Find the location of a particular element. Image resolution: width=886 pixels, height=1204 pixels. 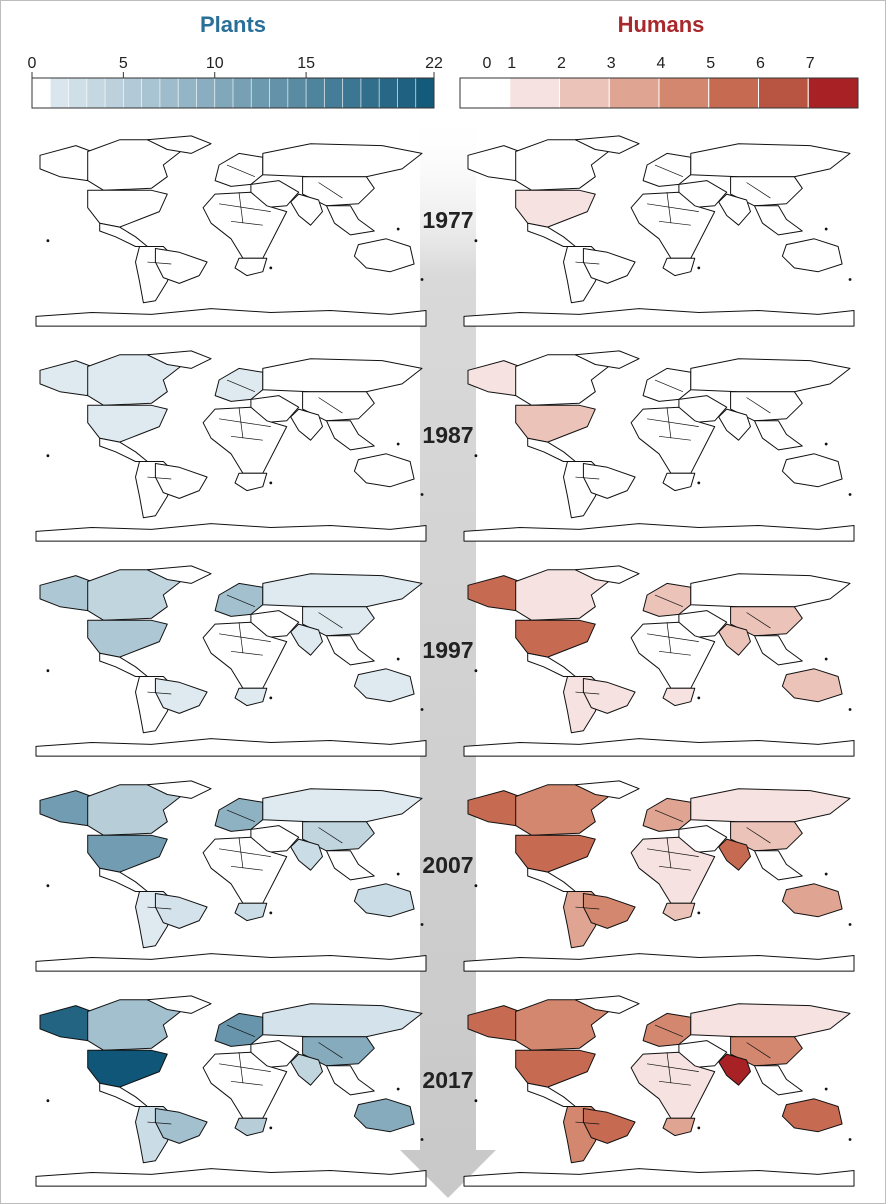

humans-2007-map is located at coordinates (659, 876).